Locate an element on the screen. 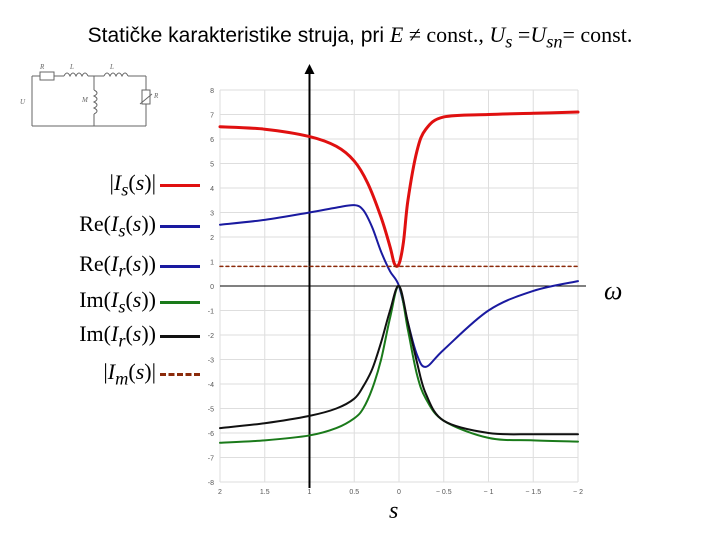 This screenshot has width=720, height=540. circuit-label-us: U is located at coordinates (23, 102).